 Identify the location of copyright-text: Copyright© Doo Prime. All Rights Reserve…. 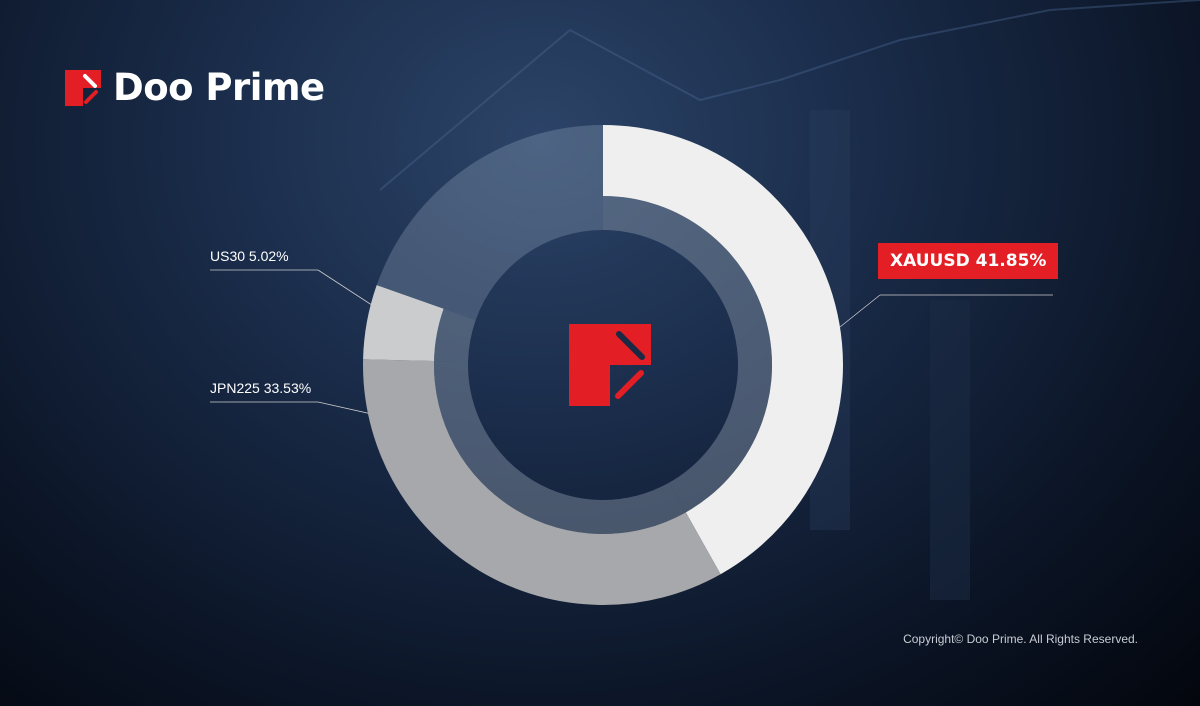
(1020, 639).